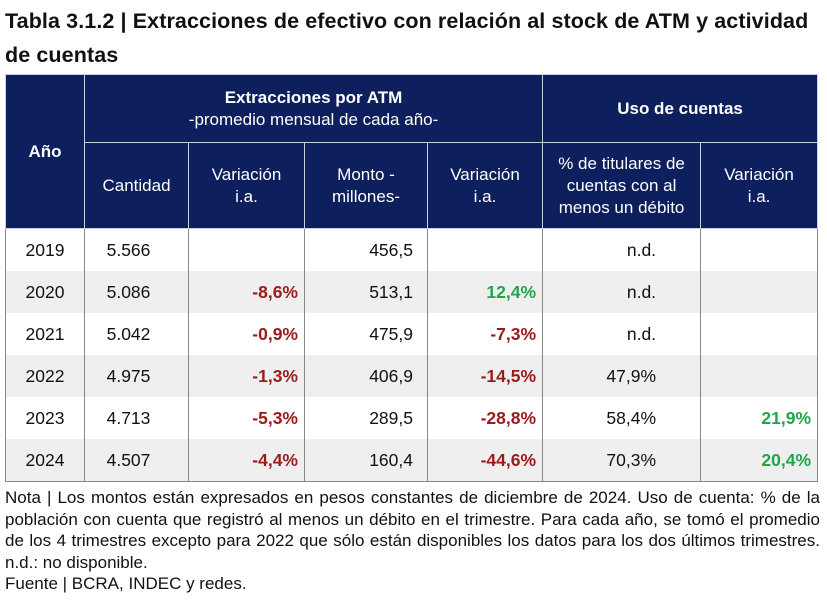 This screenshot has height=607, width=827. What do you see at coordinates (45, 292) in the screenshot?
I see `year-cell: 2020` at bounding box center [45, 292].